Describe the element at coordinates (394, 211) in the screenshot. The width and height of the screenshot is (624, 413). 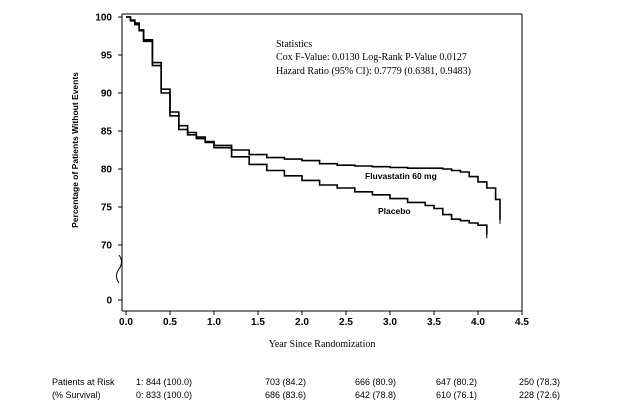
I see `series-label-placebo: Placebo` at that location.